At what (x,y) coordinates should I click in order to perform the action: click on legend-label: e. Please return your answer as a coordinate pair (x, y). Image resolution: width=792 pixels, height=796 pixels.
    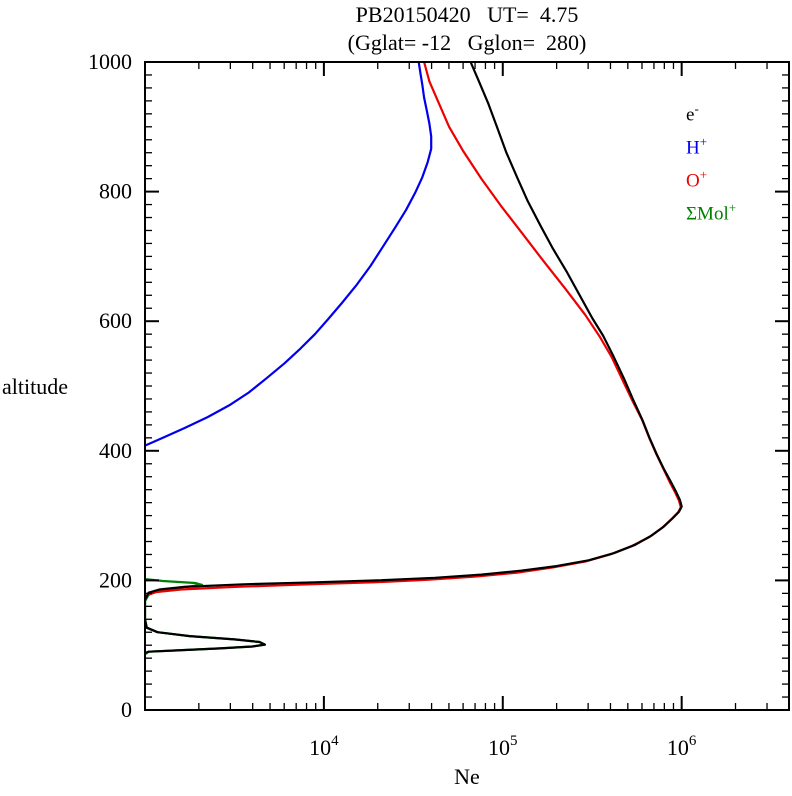
    Looking at the image, I should click on (690, 115).